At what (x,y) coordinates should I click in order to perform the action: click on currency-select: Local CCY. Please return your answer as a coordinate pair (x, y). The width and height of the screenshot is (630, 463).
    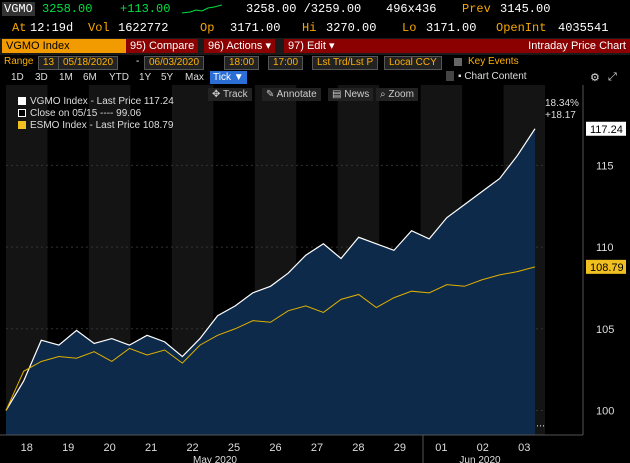
    Looking at the image, I should click on (413, 63).